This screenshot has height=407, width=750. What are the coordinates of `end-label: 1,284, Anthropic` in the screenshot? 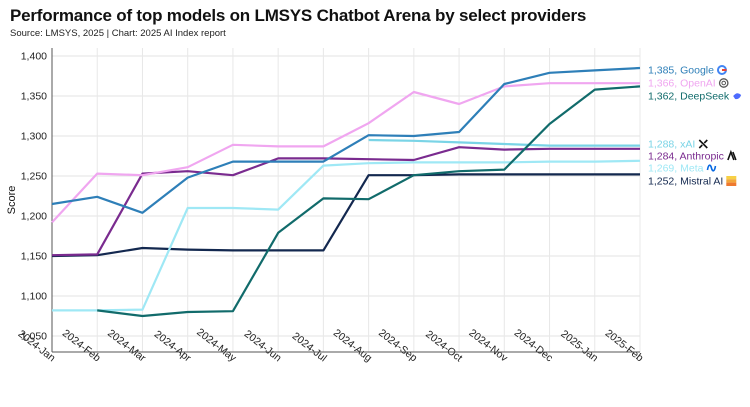 It's located at (686, 157).